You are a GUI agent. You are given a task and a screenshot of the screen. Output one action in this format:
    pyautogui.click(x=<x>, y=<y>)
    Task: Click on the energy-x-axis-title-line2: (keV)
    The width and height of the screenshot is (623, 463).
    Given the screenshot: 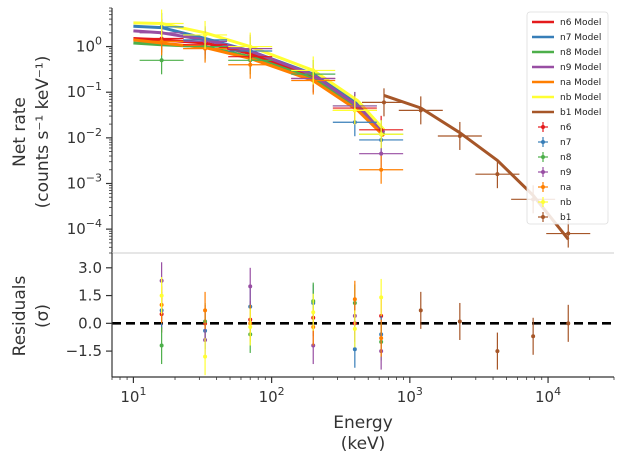 What is the action you would take?
    pyautogui.click(x=363, y=444)
    